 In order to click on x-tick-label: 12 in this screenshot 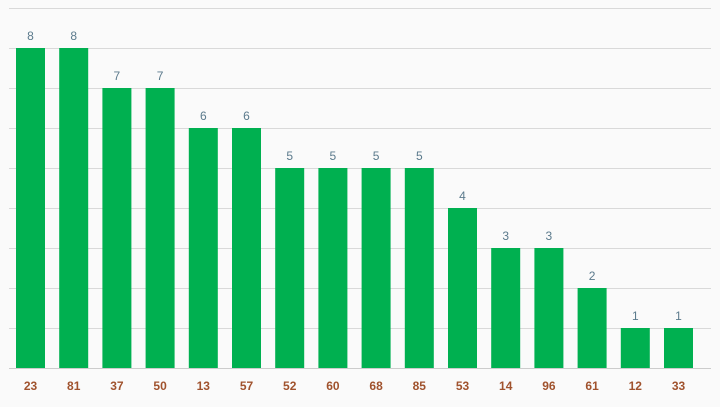, I will do `click(636, 386)`.